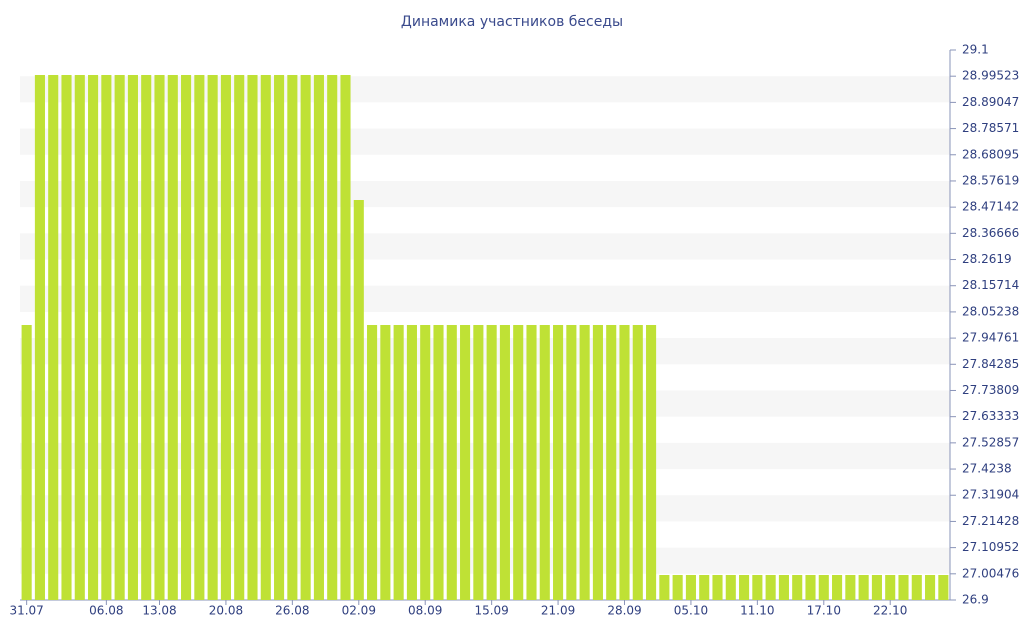 Image resolution: width=1024 pixels, height=640 pixels. Describe the element at coordinates (824, 611) in the screenshot. I see `x-tick-label: 17.10` at that location.